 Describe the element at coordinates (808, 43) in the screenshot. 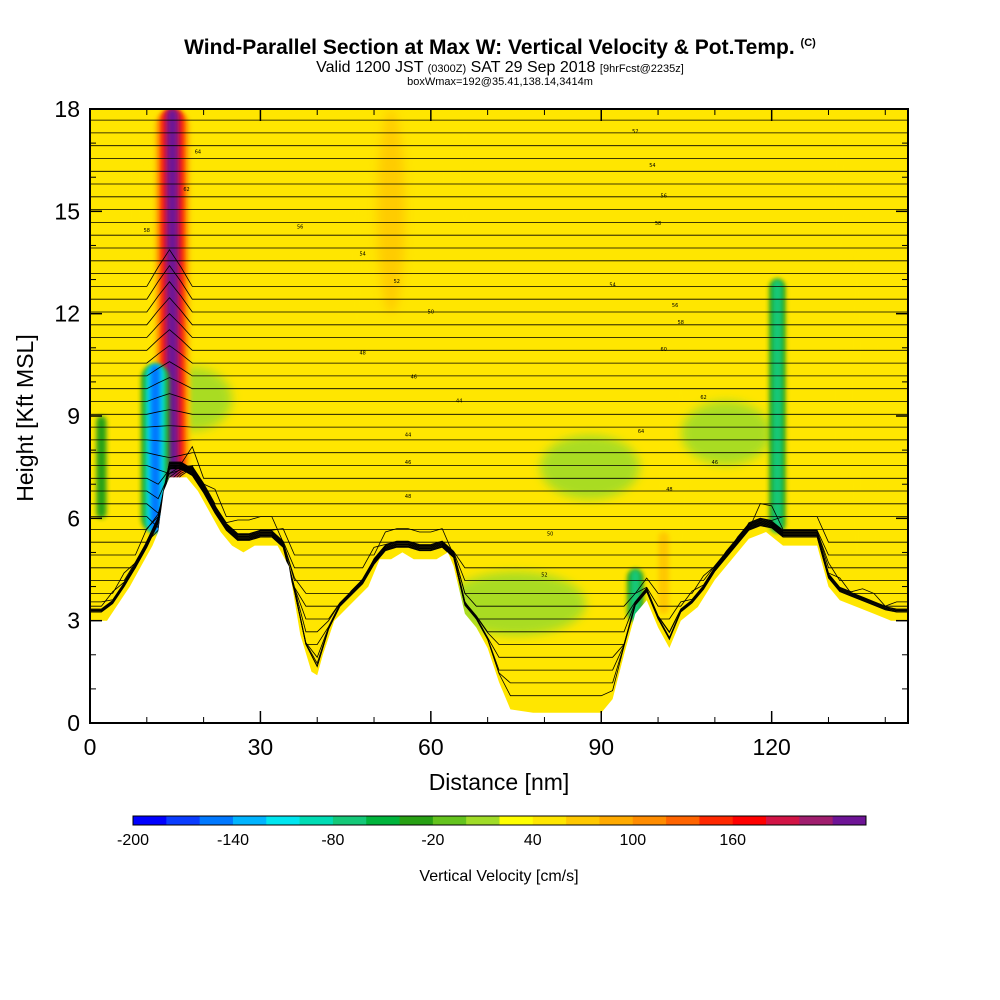

I see `copyright-mark: (C)` at that location.